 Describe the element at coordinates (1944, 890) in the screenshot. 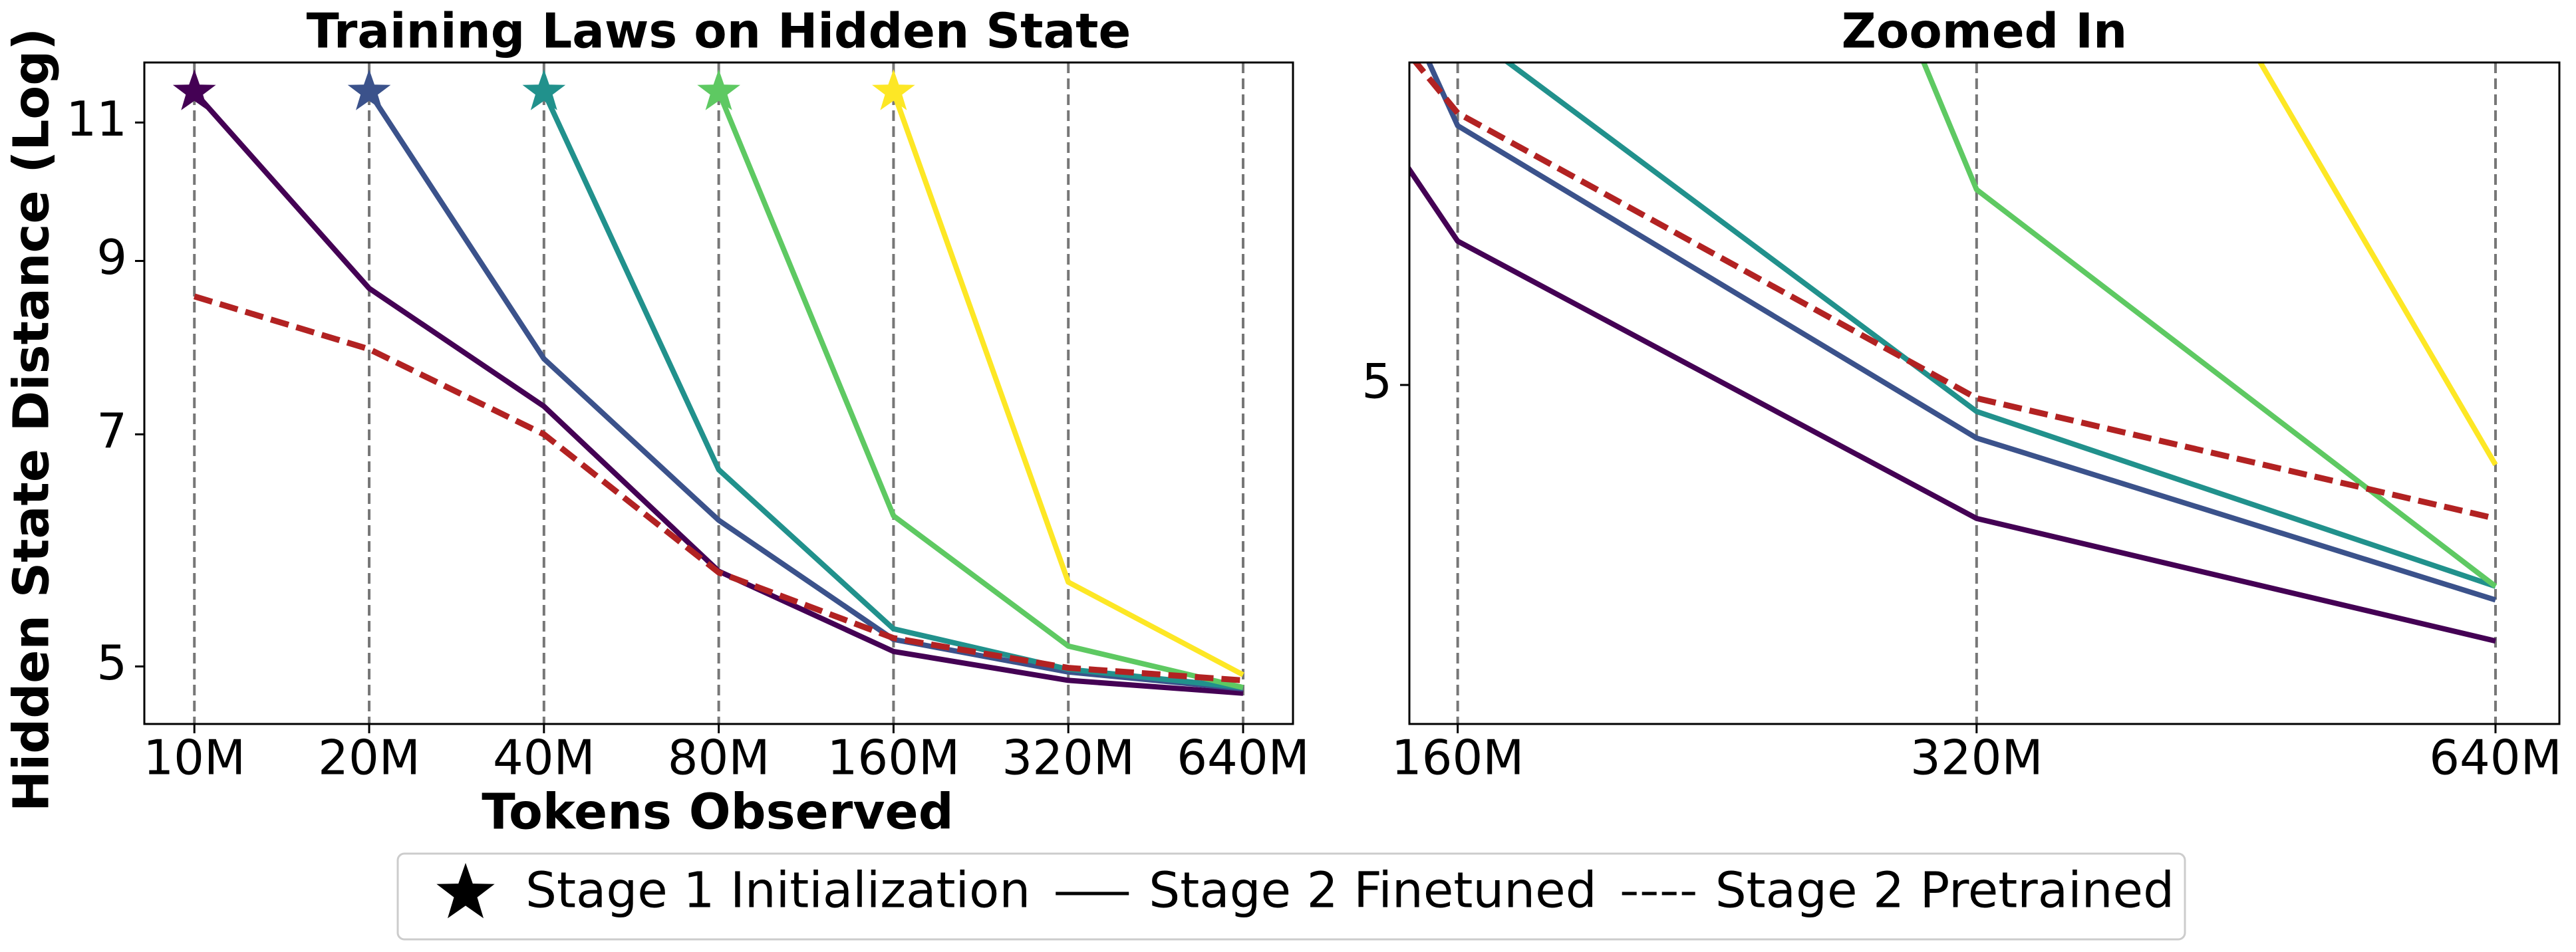

I see `legend-label: Stage 2 Pretrained` at that location.